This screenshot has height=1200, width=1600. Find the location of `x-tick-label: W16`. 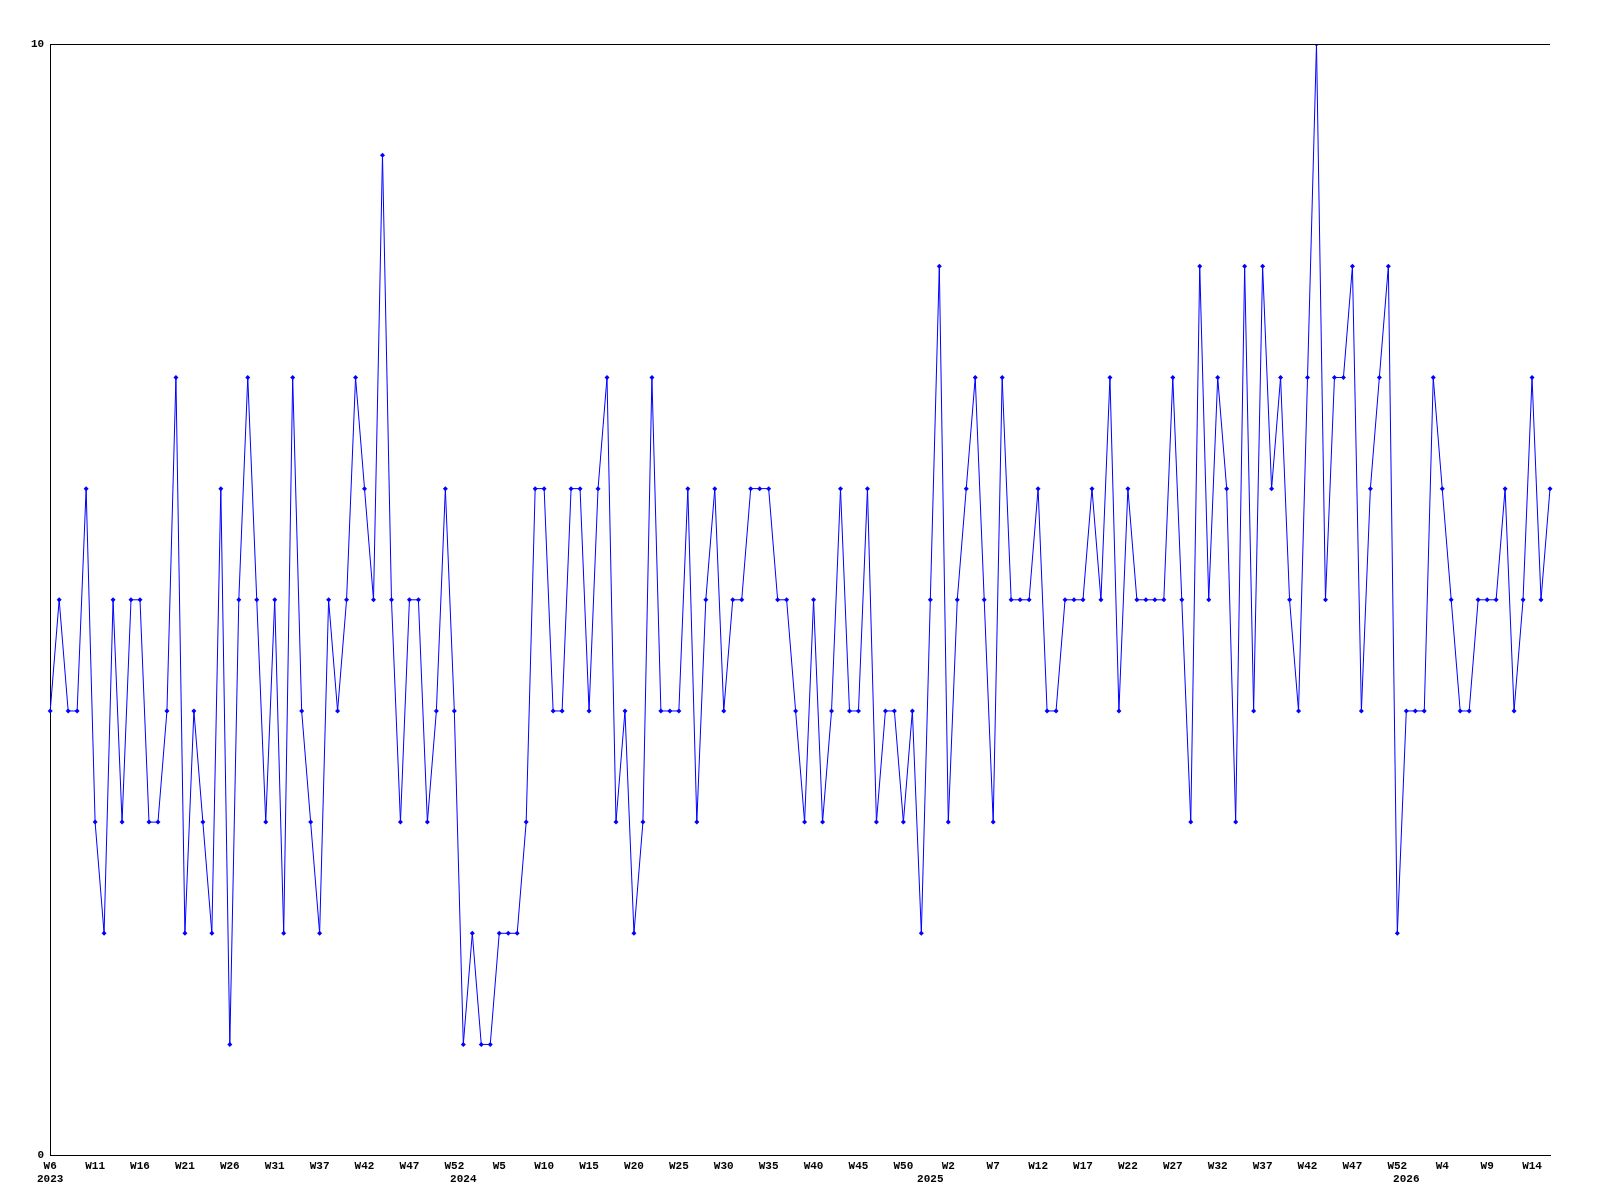

x-tick-label: W16 is located at coordinates (140, 1165).